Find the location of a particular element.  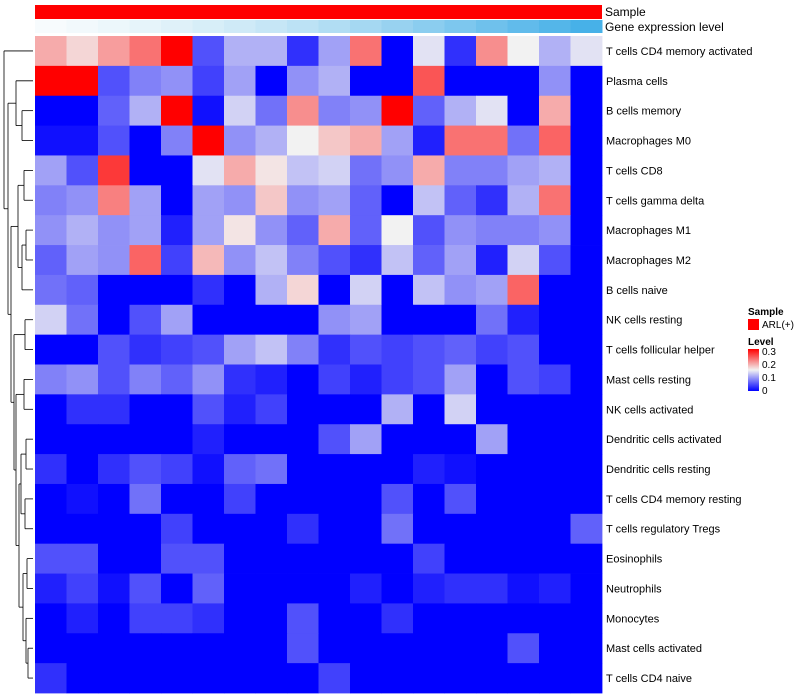

legend-sample-swatch is located at coordinates (753, 324).